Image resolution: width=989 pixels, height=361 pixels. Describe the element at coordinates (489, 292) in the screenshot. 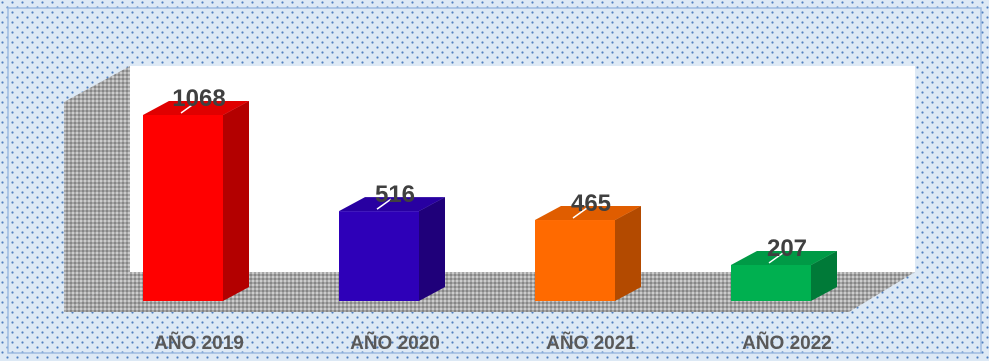

I see `plot-floor` at that location.